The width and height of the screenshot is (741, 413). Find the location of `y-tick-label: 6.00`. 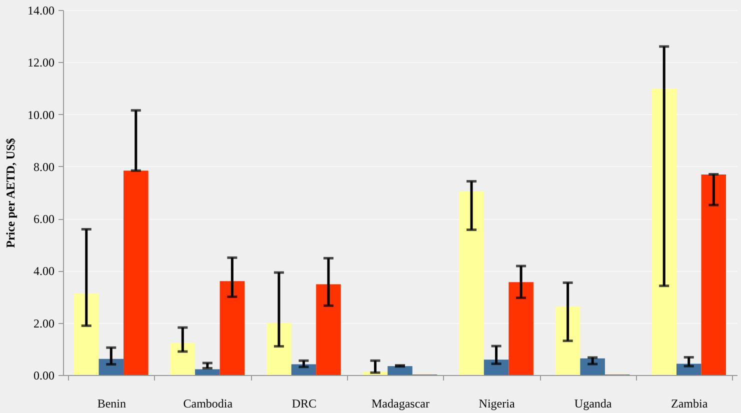

y-tick-label: 6.00 is located at coordinates (44, 219).